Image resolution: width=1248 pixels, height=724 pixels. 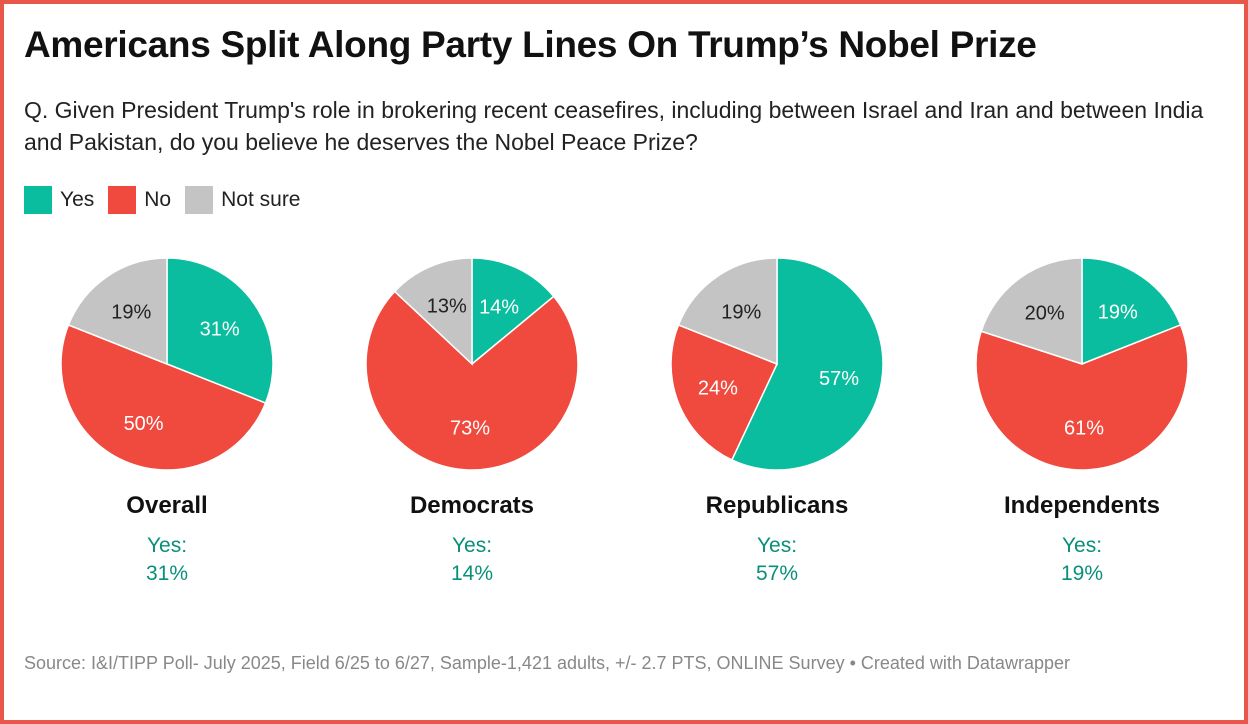 I want to click on legend-swatch-not-sure, so click(x=199, y=200).